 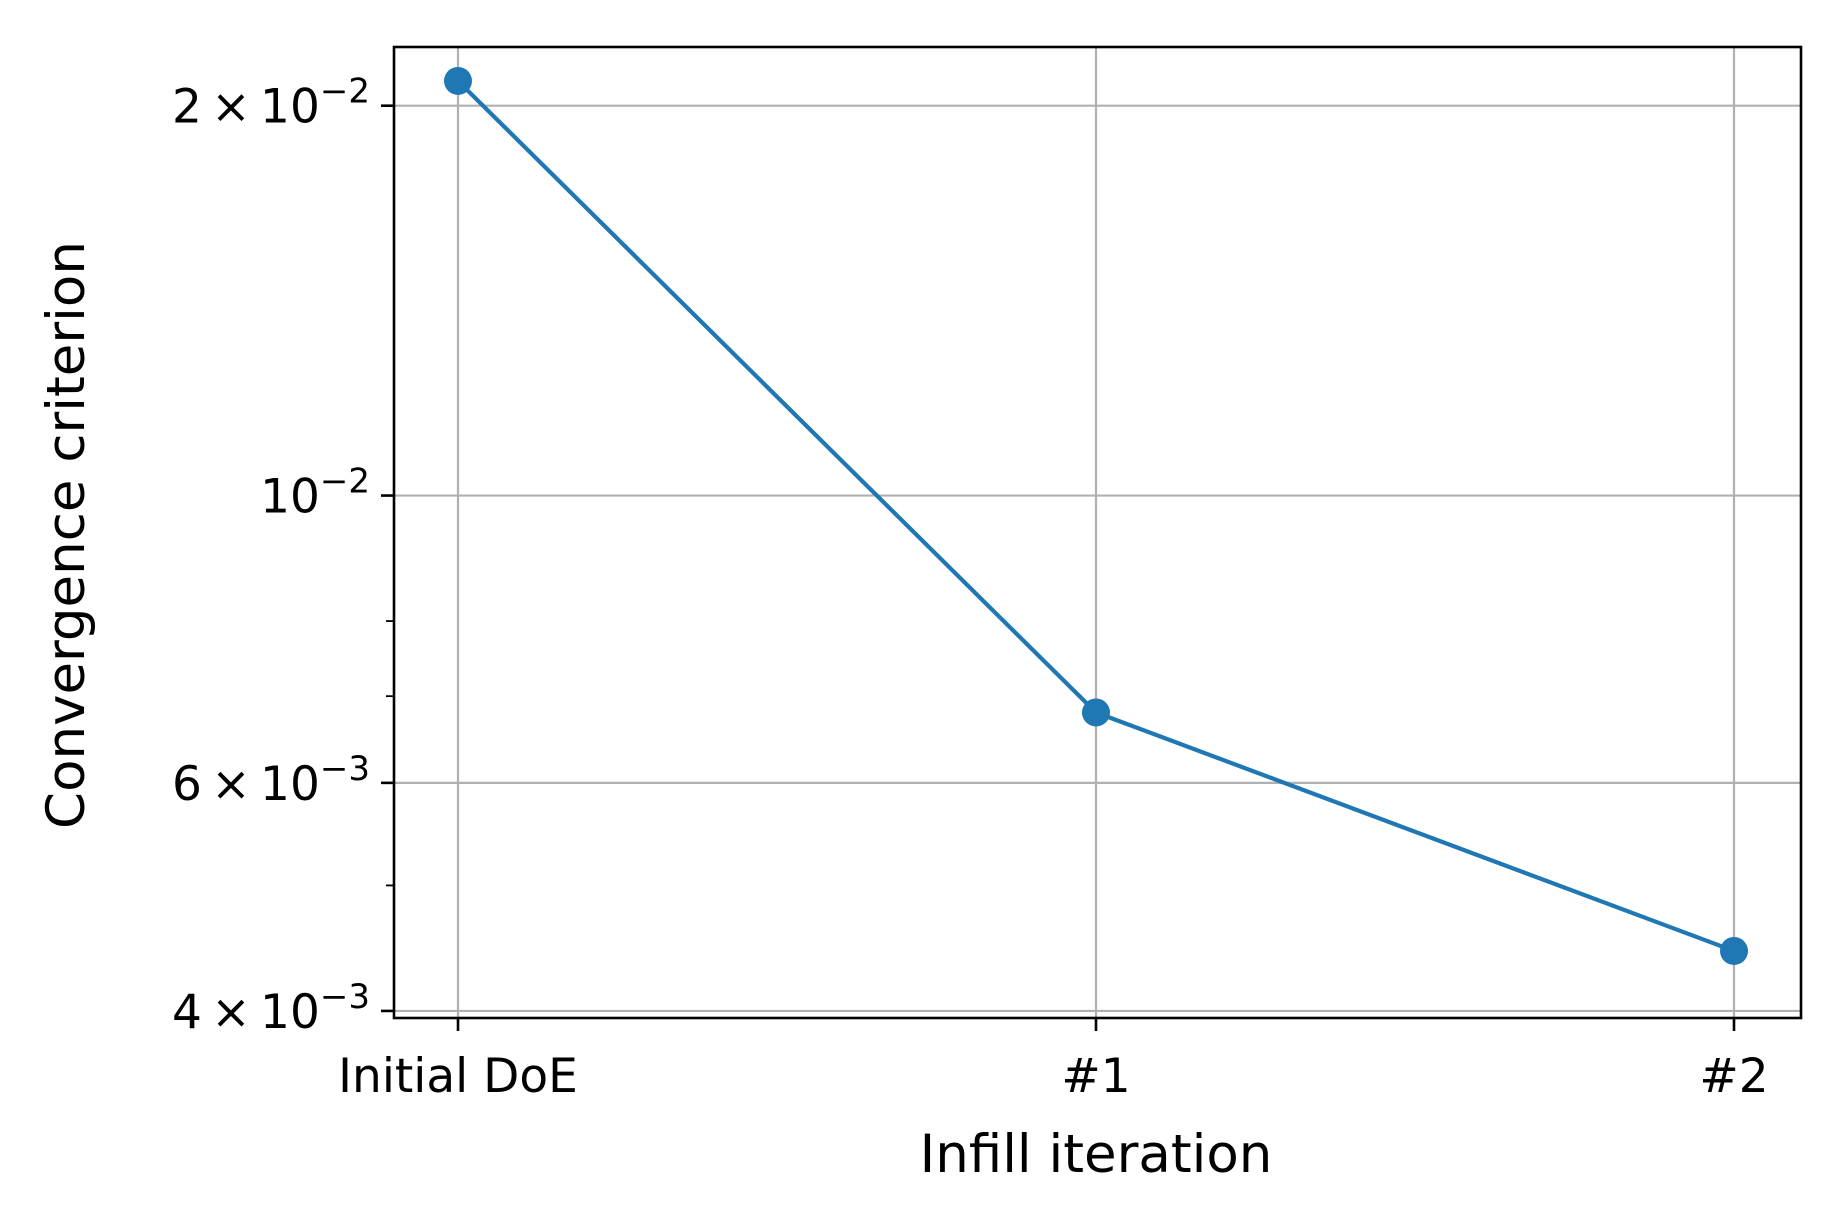 What do you see at coordinates (271, 1008) in the screenshot?
I see `y-tick-label: 4 × 10⁻³` at bounding box center [271, 1008].